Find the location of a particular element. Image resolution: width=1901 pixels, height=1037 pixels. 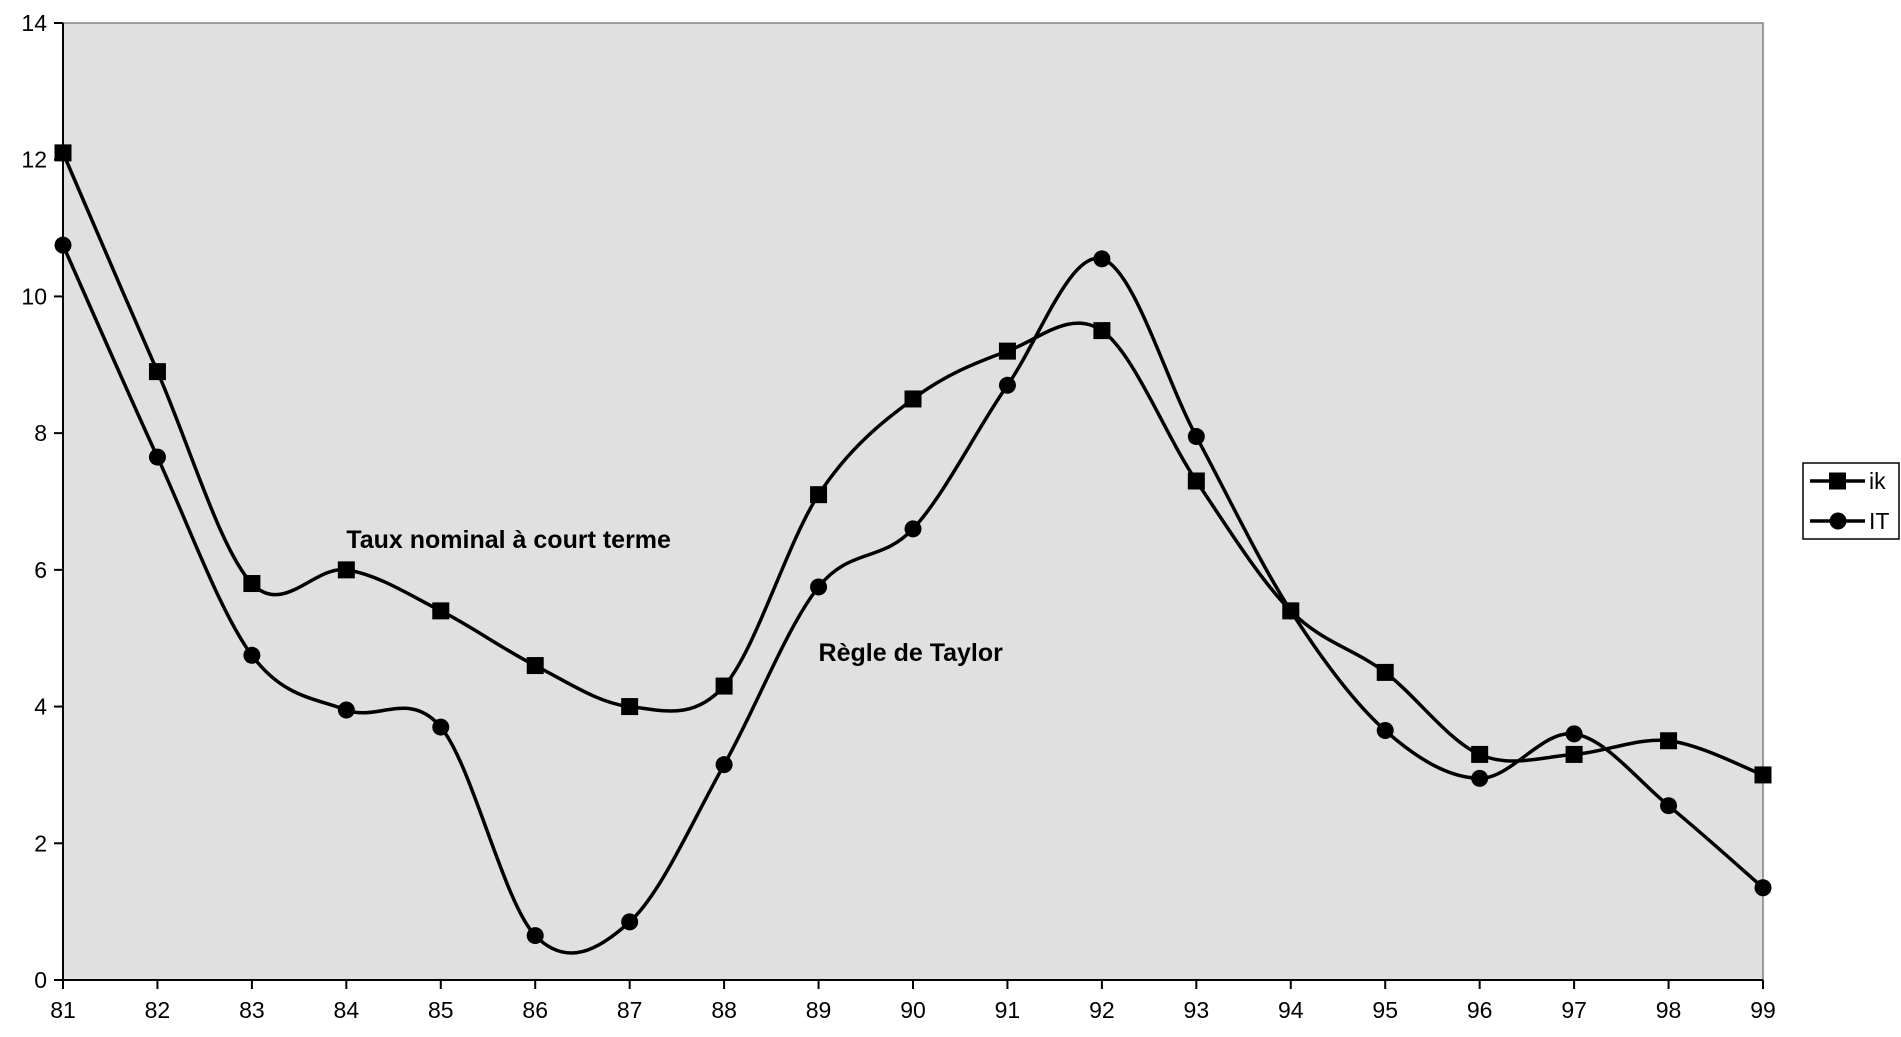

y-tick-label: 2 is located at coordinates (40, 843).